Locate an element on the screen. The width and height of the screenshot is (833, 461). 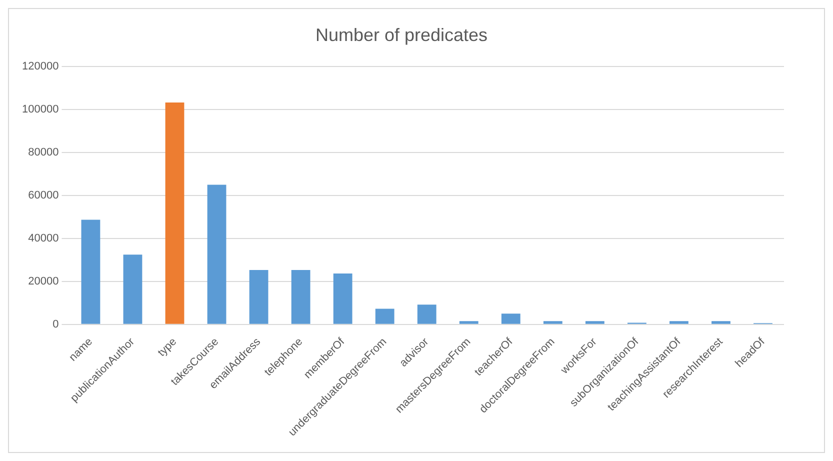
y-tick-label: 120000 is located at coordinates (40, 66).